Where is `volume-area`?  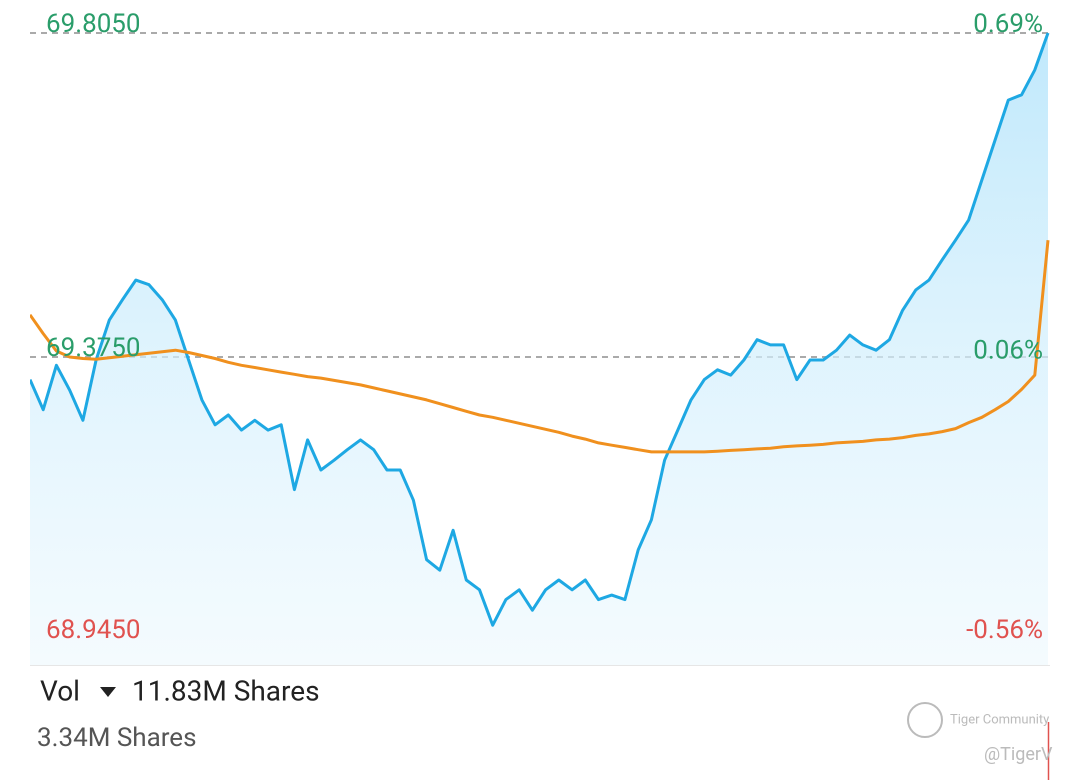
volume-area is located at coordinates (540, 749).